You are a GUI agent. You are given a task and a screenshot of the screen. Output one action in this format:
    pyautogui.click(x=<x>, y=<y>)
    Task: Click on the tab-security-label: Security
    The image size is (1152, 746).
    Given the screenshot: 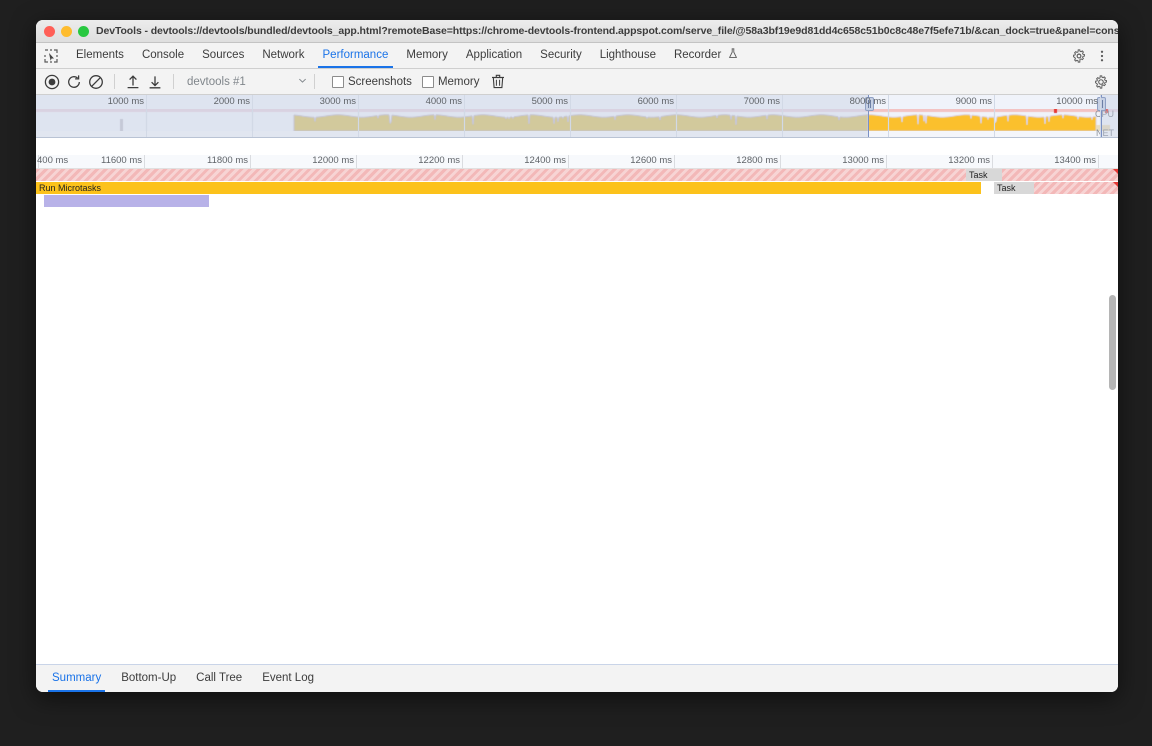 What is the action you would take?
    pyautogui.click(x=561, y=55)
    